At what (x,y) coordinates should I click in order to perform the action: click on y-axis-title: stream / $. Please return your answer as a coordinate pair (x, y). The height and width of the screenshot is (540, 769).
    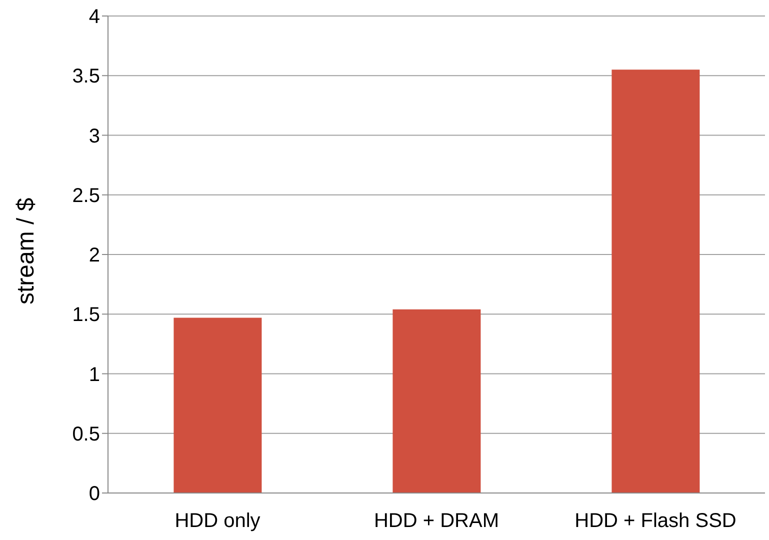
    Looking at the image, I should click on (26, 251).